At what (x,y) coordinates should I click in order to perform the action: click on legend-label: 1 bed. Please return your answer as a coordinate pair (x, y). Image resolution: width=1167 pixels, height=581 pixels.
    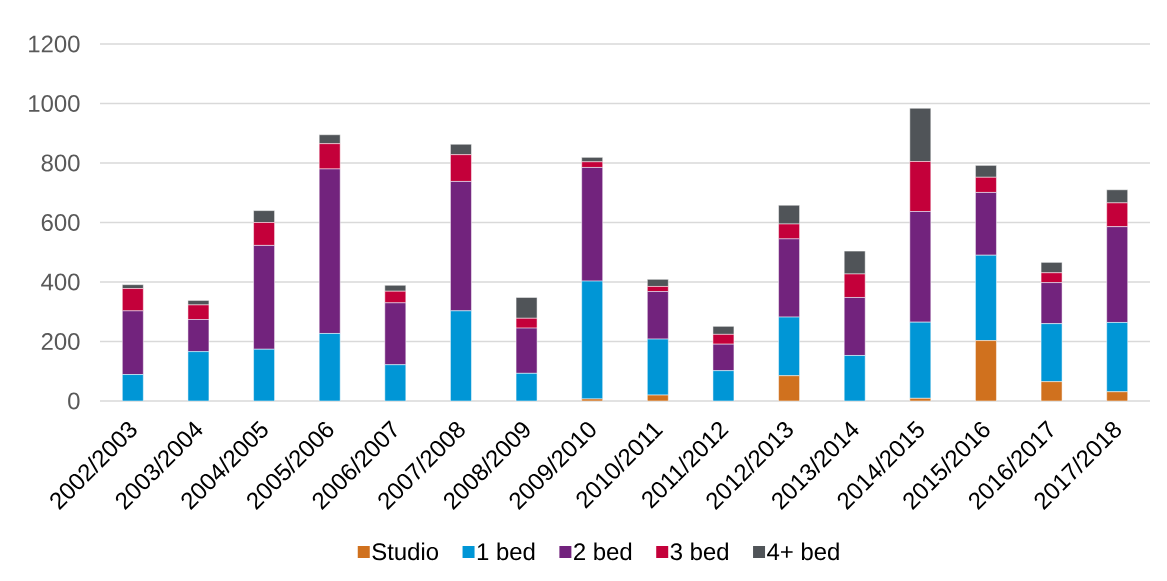
    Looking at the image, I should click on (506, 551).